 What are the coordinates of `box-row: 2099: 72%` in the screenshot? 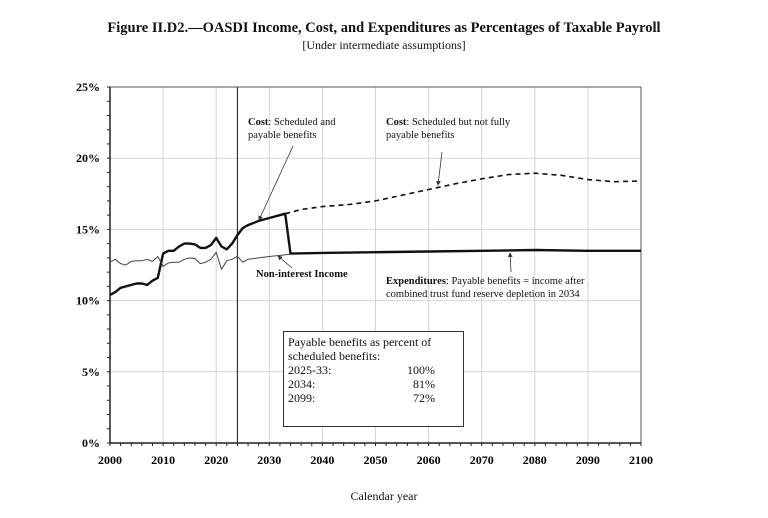 It's located at (361, 398).